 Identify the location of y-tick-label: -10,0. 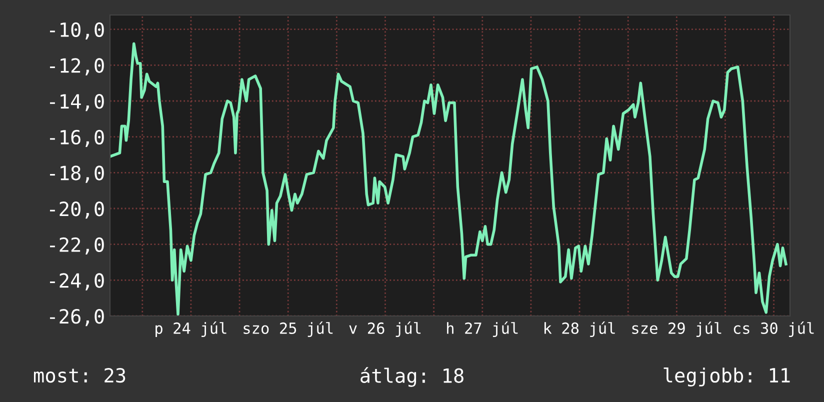
(77, 31).